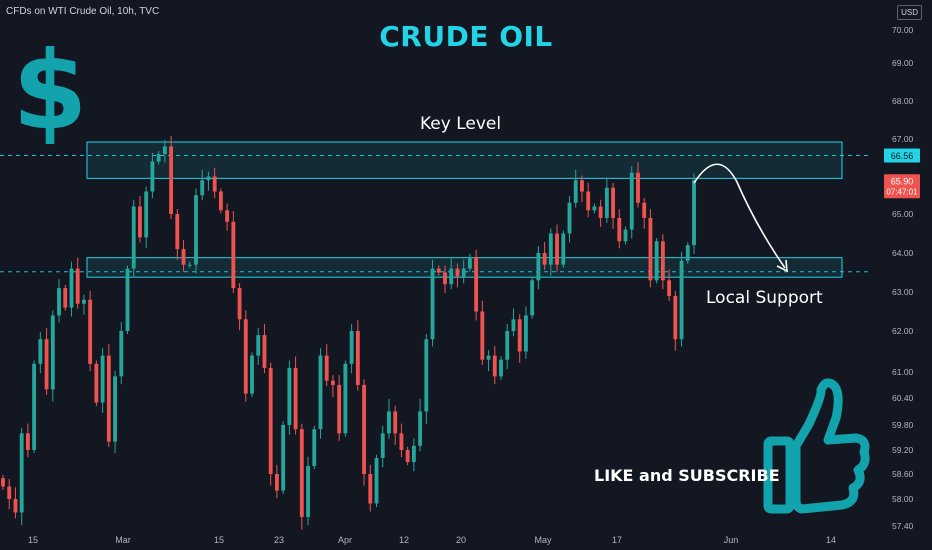 Image resolution: width=932 pixels, height=550 pixels. What do you see at coordinates (464, 160) in the screenshot?
I see `key-level-zone` at bounding box center [464, 160].